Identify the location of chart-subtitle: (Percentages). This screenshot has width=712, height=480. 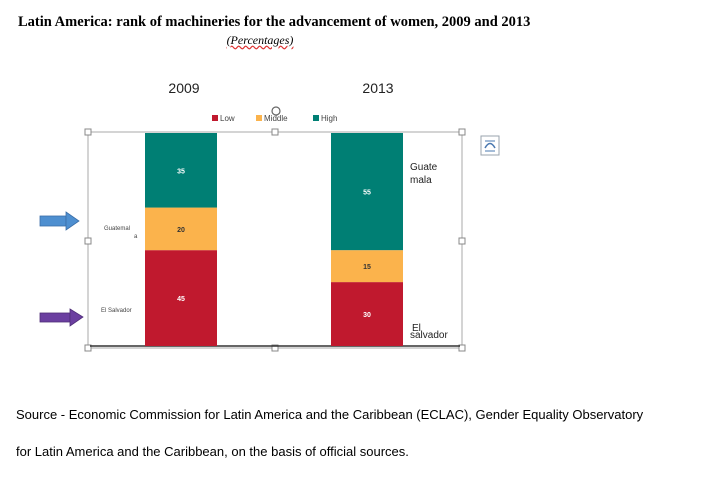
(260, 40).